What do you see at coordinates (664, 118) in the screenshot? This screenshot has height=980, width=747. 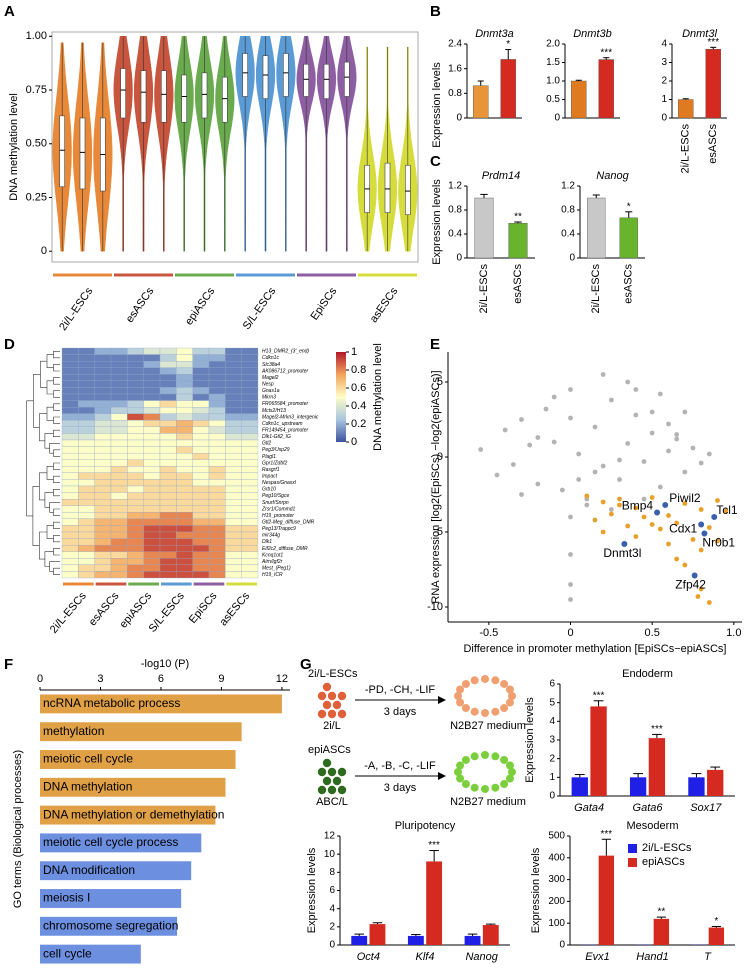 I see `y-tick-label: 0` at bounding box center [664, 118].